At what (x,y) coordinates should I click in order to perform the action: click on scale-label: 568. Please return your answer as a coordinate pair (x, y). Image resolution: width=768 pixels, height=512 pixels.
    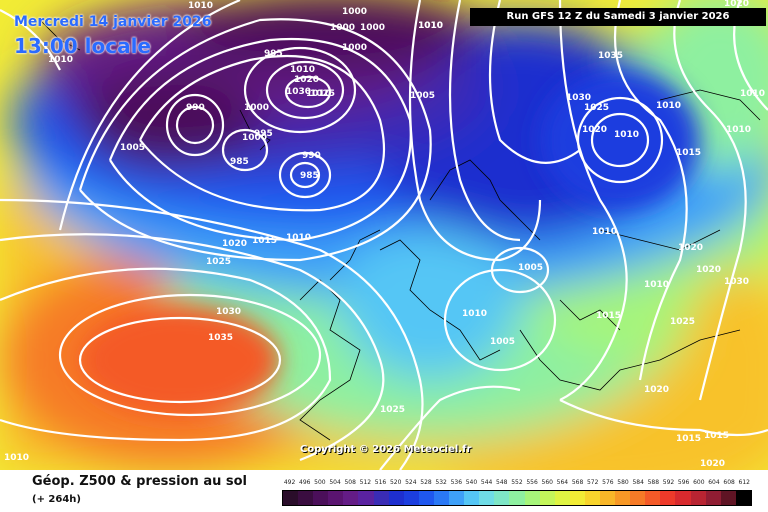
    Looking at the image, I should click on (577, 482).